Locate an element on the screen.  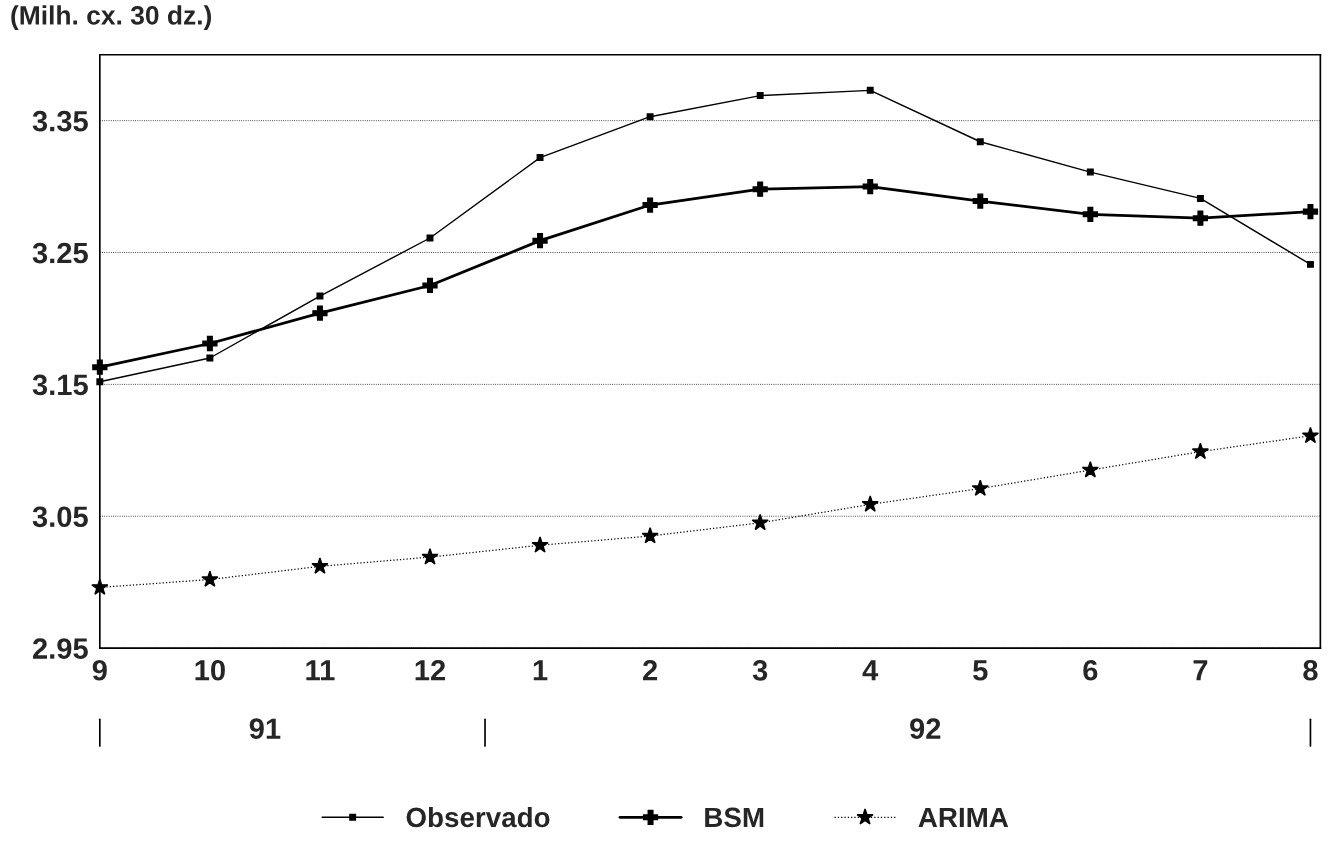
x-tick-label: 3 is located at coordinates (760, 670).